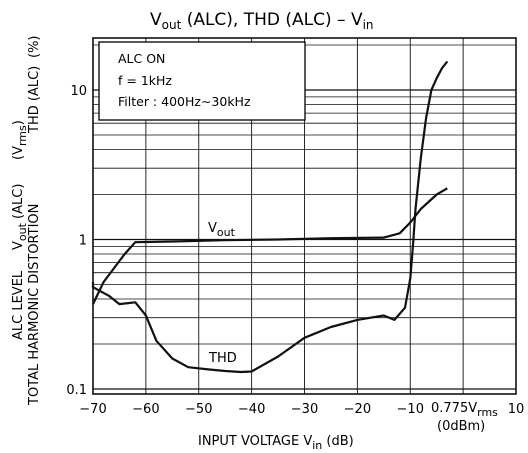 The image size is (528, 453). What do you see at coordinates (516, 409) in the screenshot?
I see `x-tick-label: 10` at bounding box center [516, 409].